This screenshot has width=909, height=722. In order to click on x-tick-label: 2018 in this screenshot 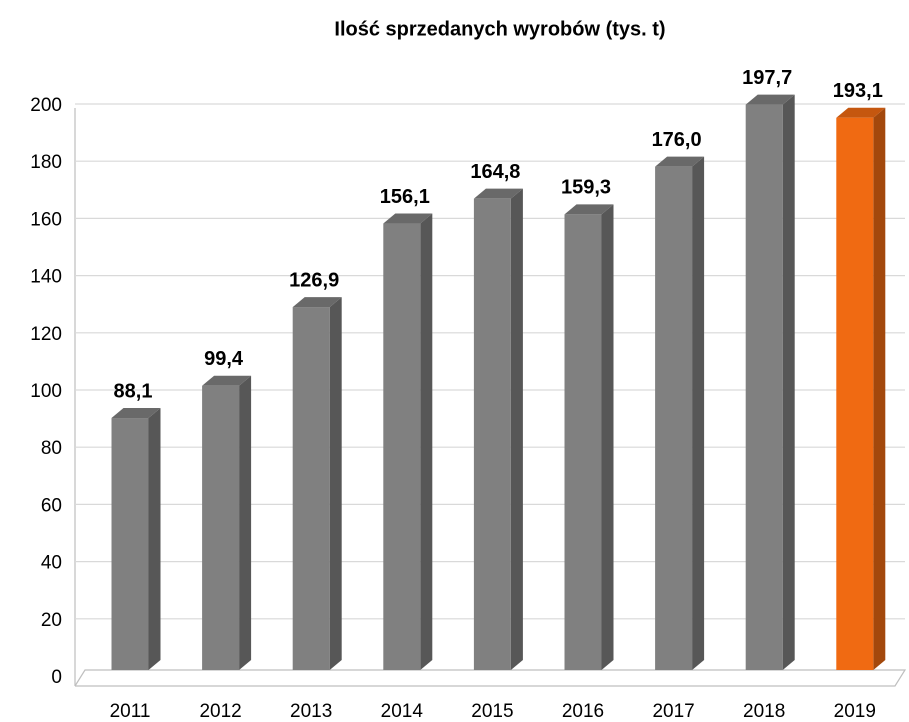, I will do `click(764, 711)`.